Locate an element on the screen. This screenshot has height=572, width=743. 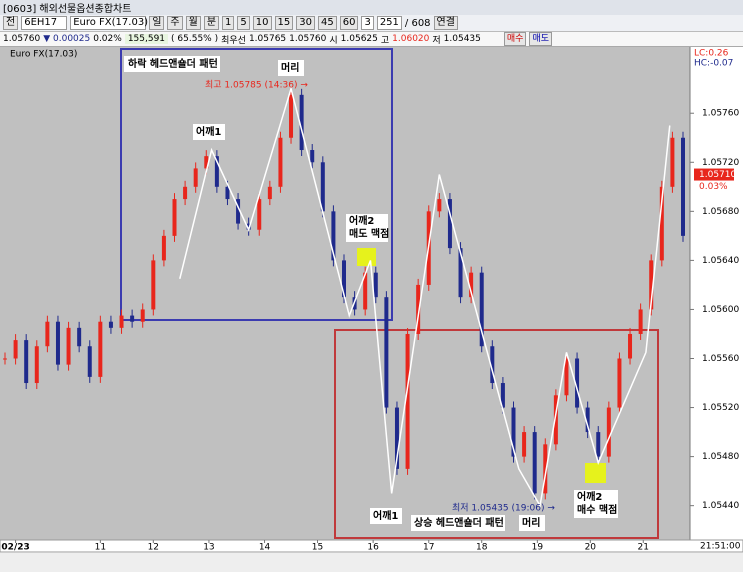
interval-button: 60 is located at coordinates (349, 23).